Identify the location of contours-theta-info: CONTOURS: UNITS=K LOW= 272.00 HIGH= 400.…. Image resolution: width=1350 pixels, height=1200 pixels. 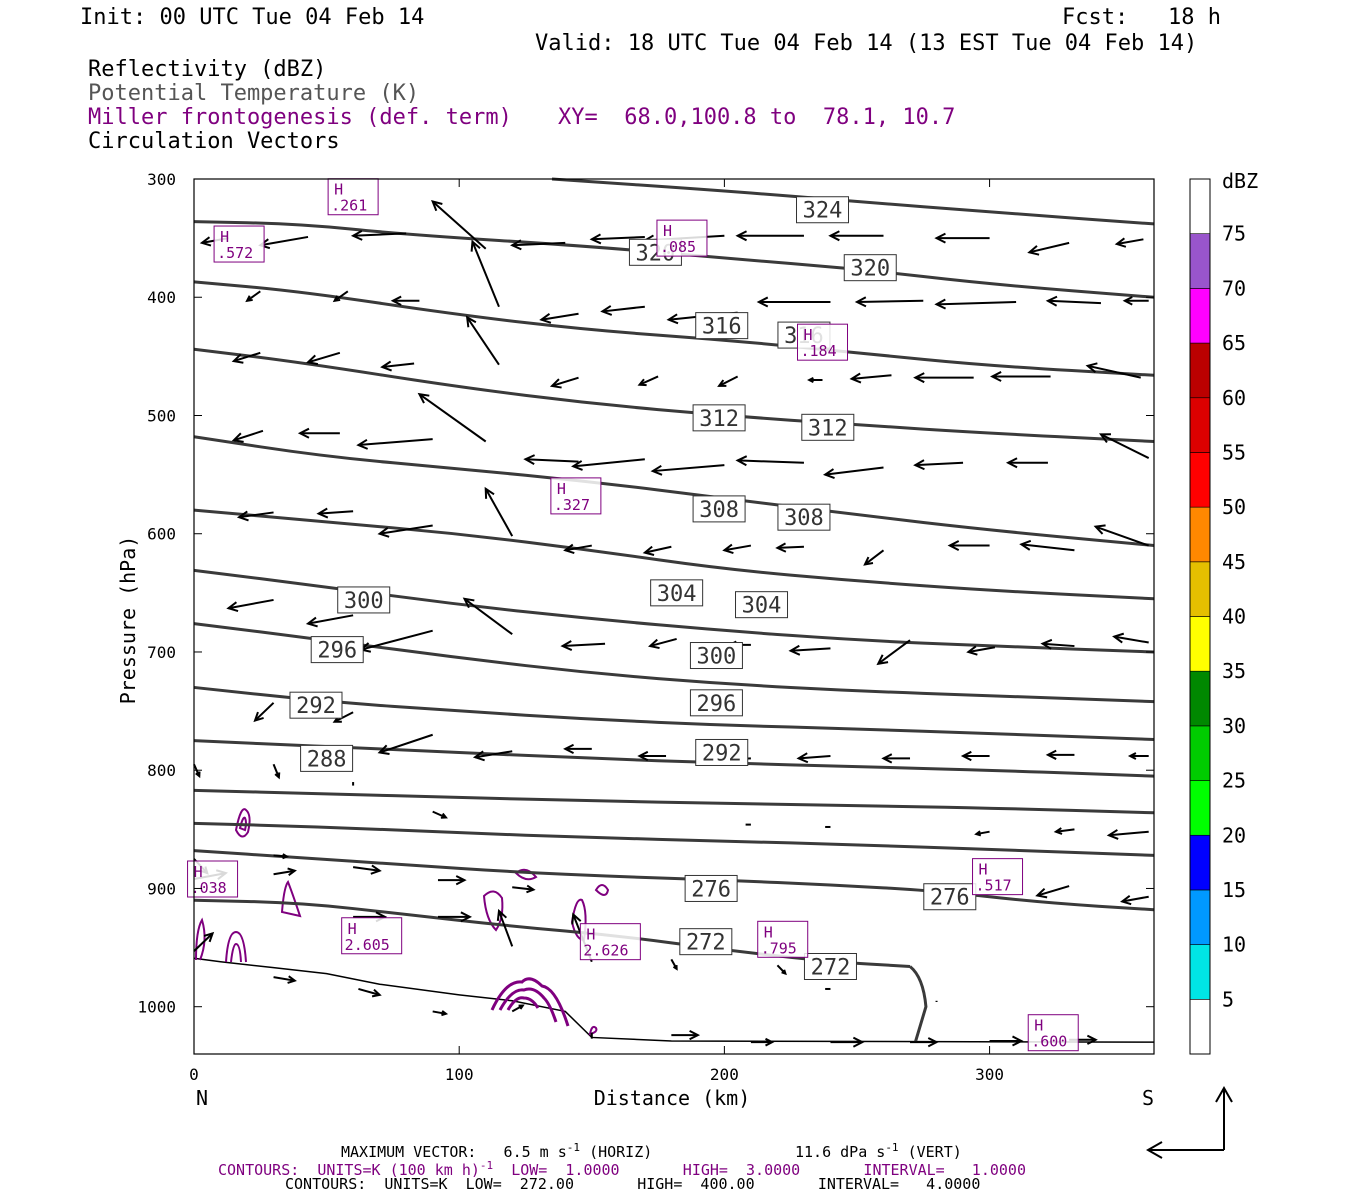
(633, 1184).